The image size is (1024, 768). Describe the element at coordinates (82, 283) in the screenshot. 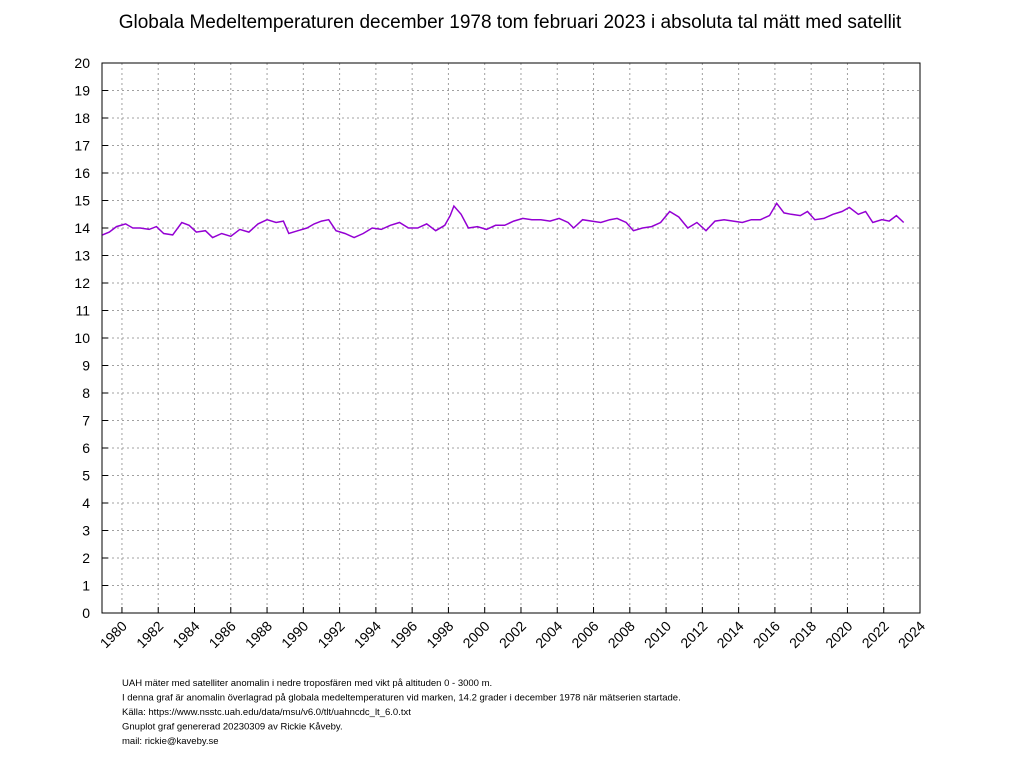

I see `y-tick-label: 12` at that location.